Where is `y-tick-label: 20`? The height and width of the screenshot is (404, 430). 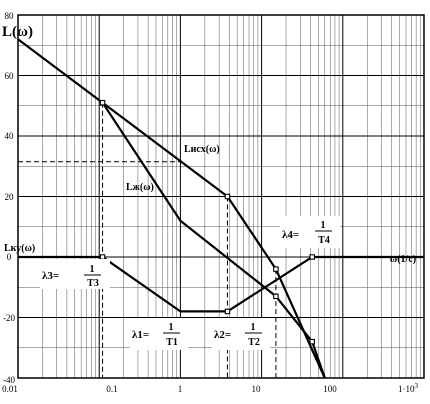
y-tick-label: 20 is located at coordinates (10, 197).